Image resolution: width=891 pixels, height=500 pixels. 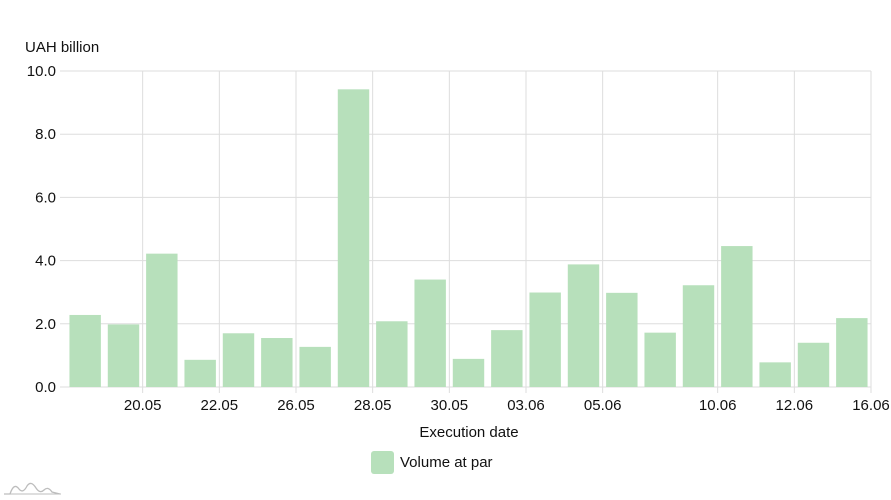 What do you see at coordinates (446, 462) in the screenshot?
I see `legend-label: Volume at par` at bounding box center [446, 462].